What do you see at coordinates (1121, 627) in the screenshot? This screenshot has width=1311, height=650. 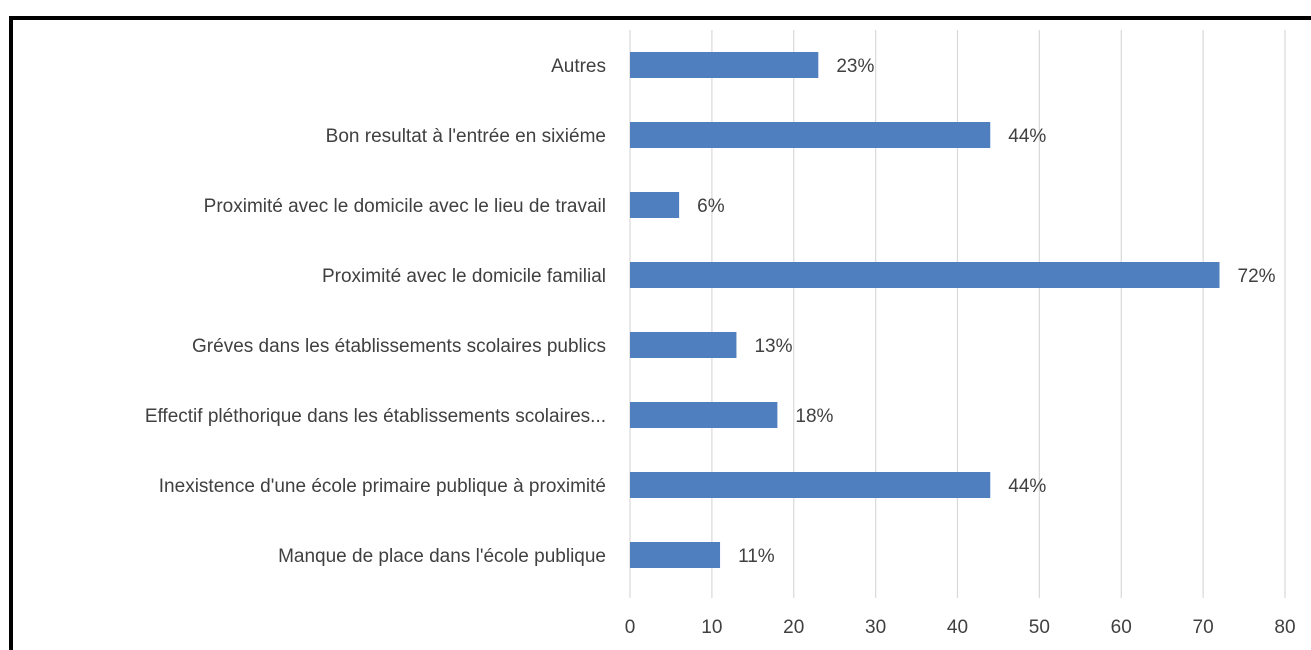 I see `x-tick-label: 60` at bounding box center [1121, 627].